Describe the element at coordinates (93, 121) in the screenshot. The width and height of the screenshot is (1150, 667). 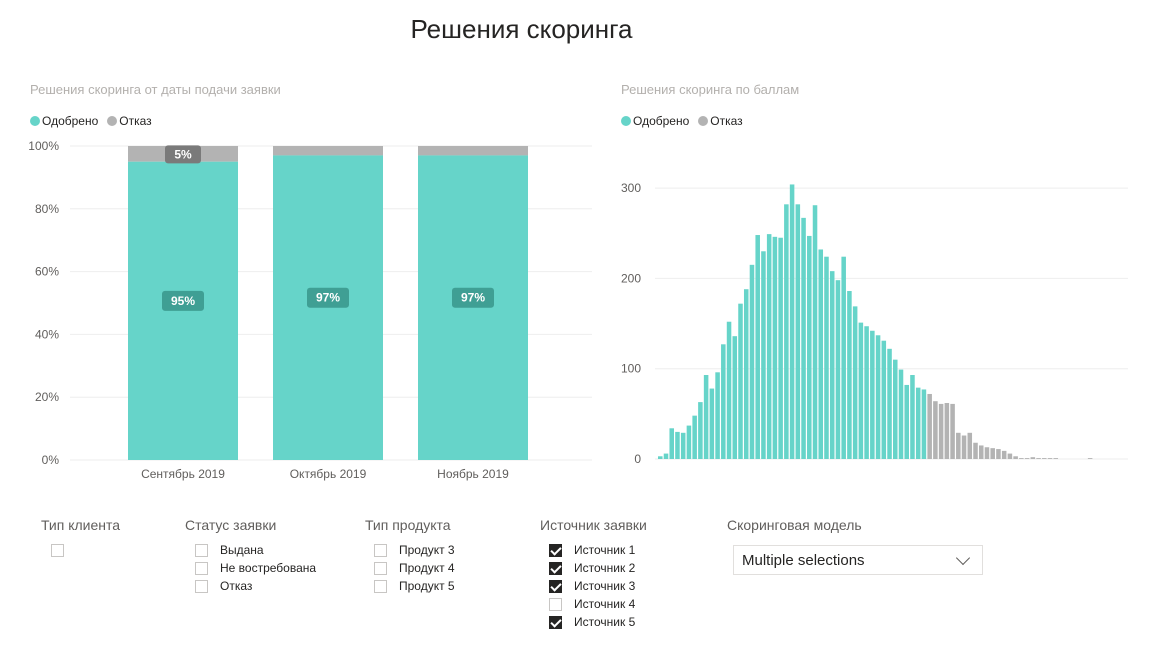
I see `date-chart-legend: Одобрено Отказ` at that location.